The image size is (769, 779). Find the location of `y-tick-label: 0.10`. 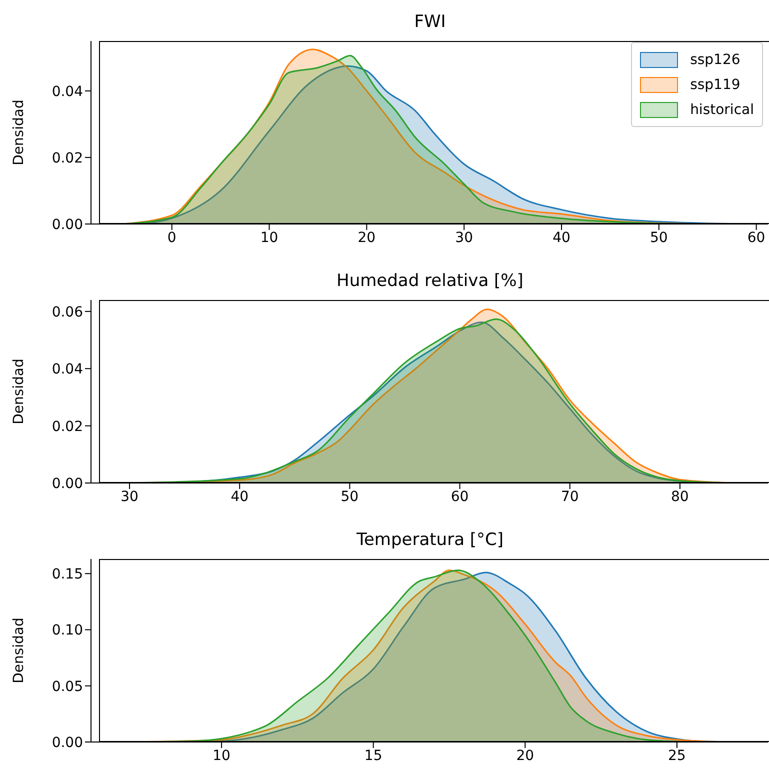

y-tick-label: 0.10 is located at coordinates (67, 630).